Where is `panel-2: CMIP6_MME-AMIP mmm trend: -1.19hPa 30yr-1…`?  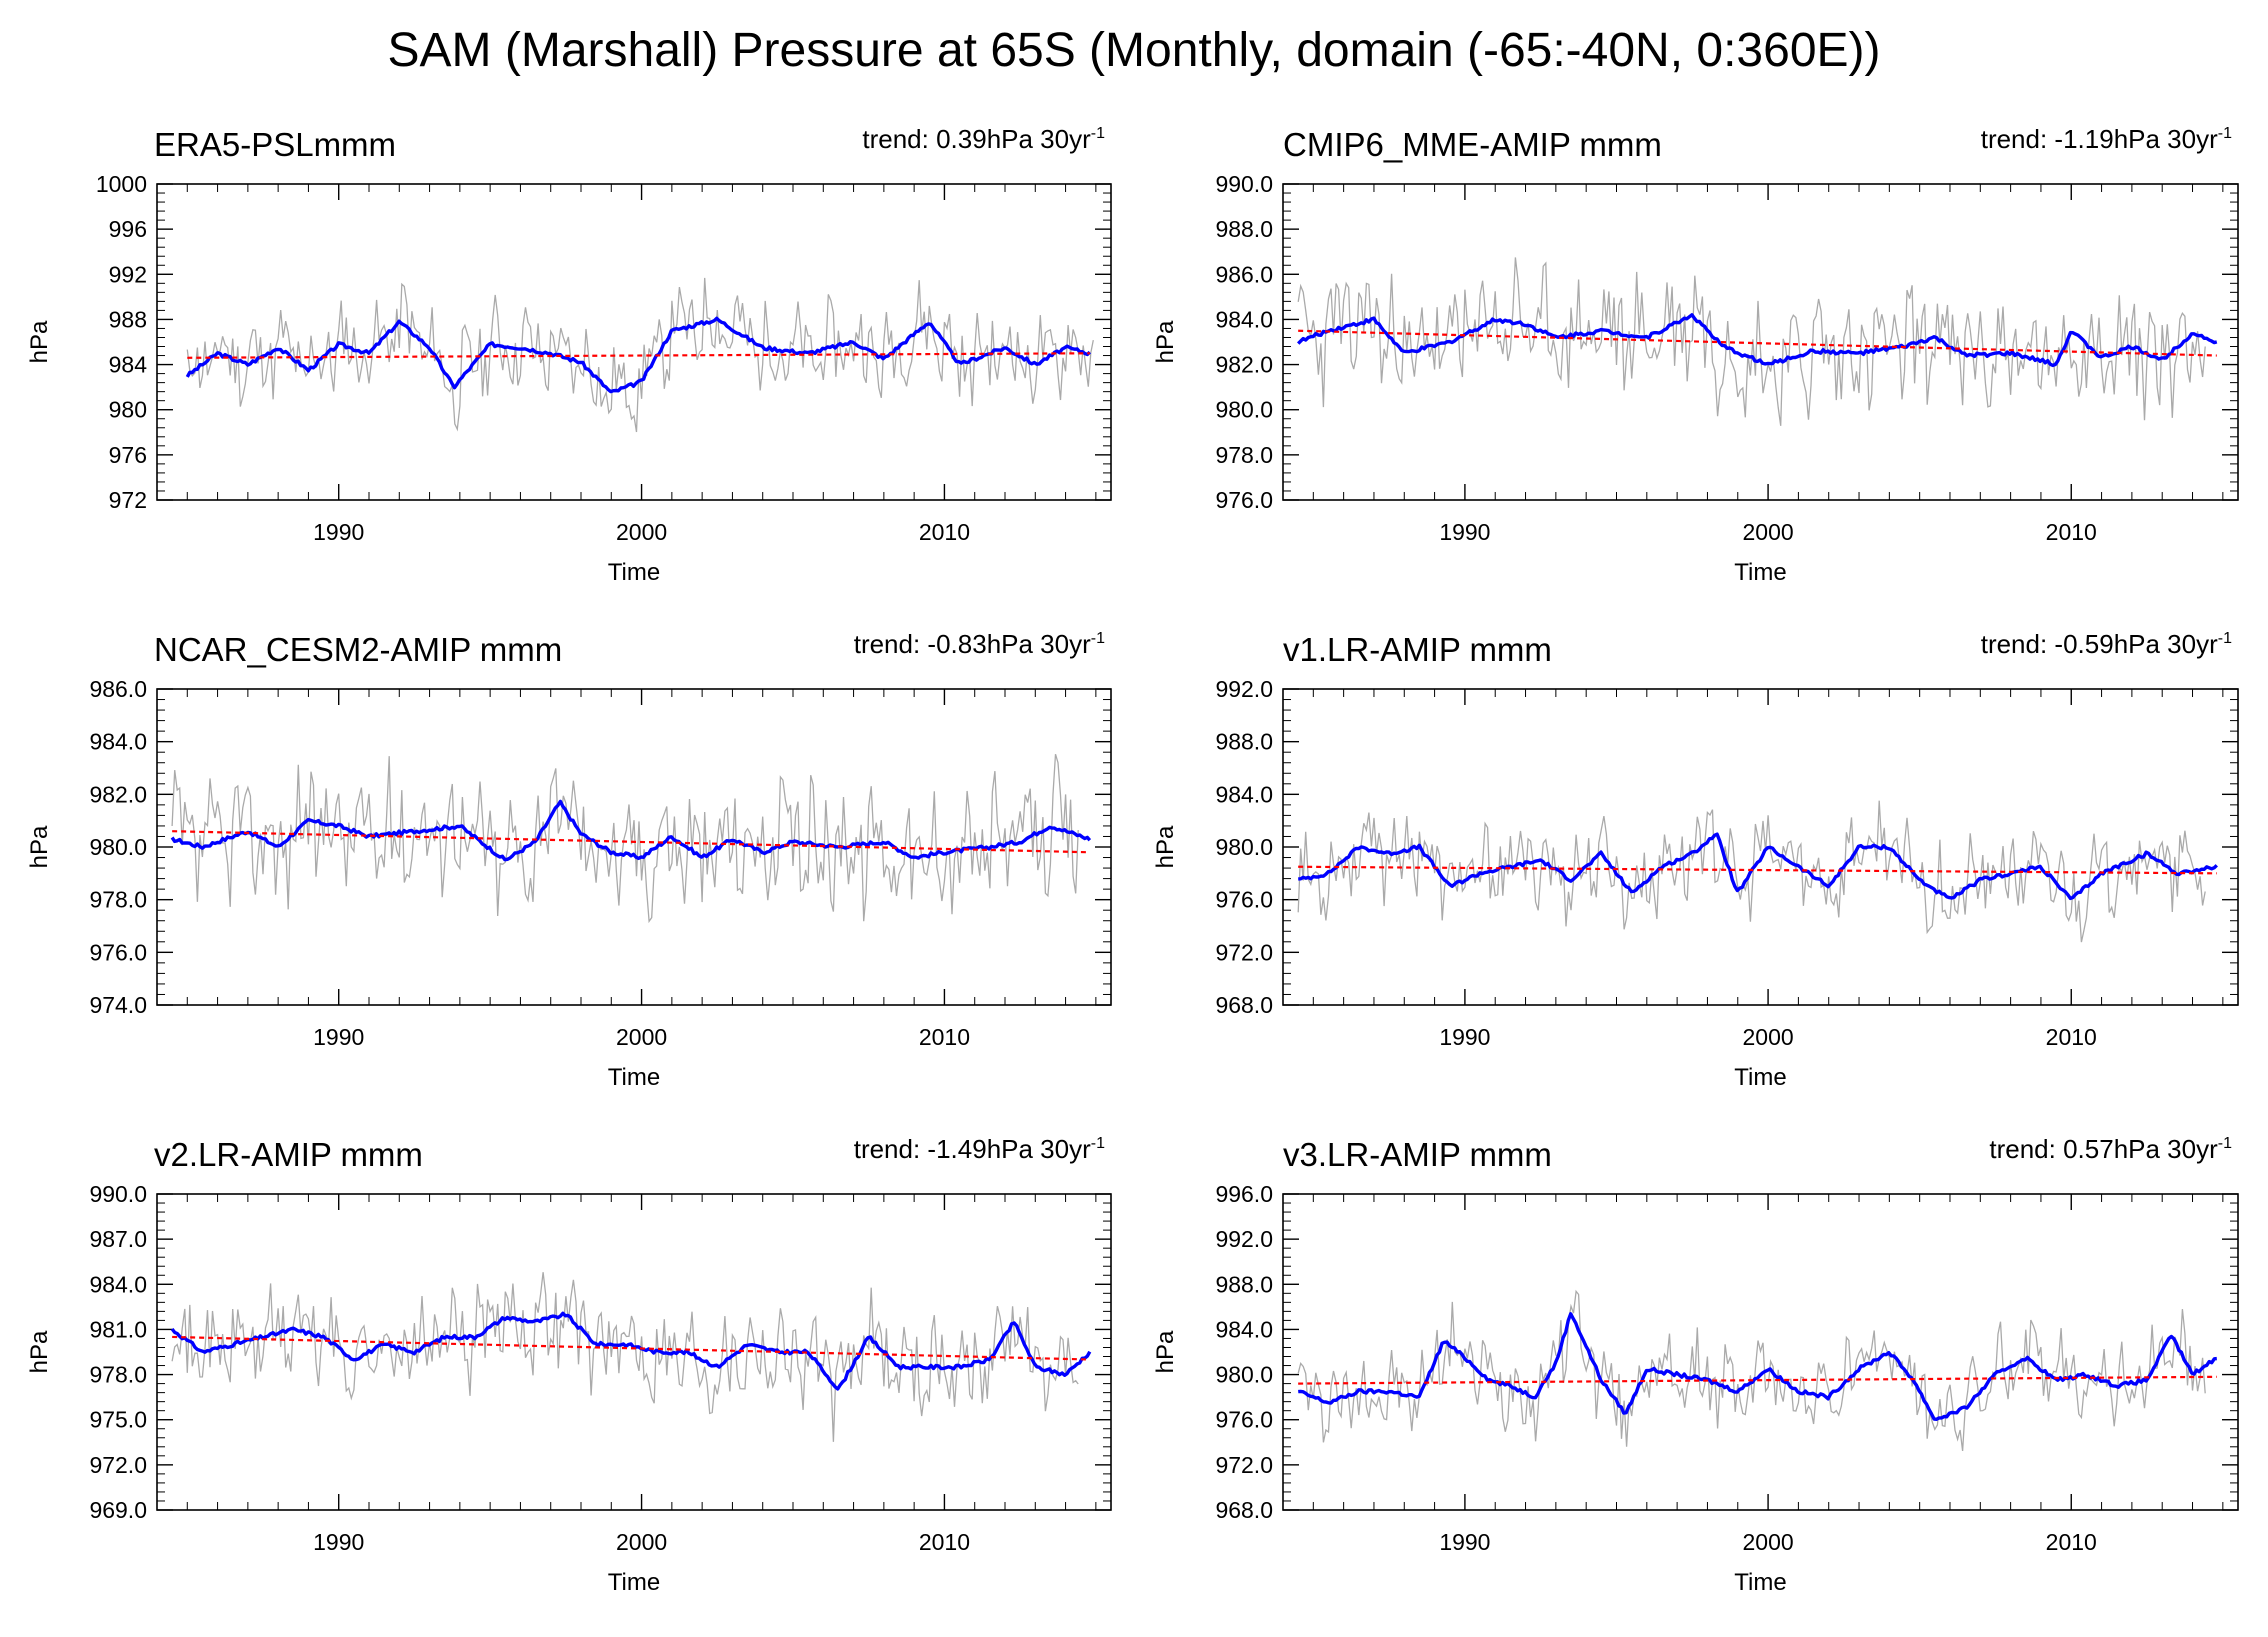 panel-2: CMIP6_MME-AMIP mmm trend: -1.19hPa 30yr-1… is located at coordinates (1695, 355).